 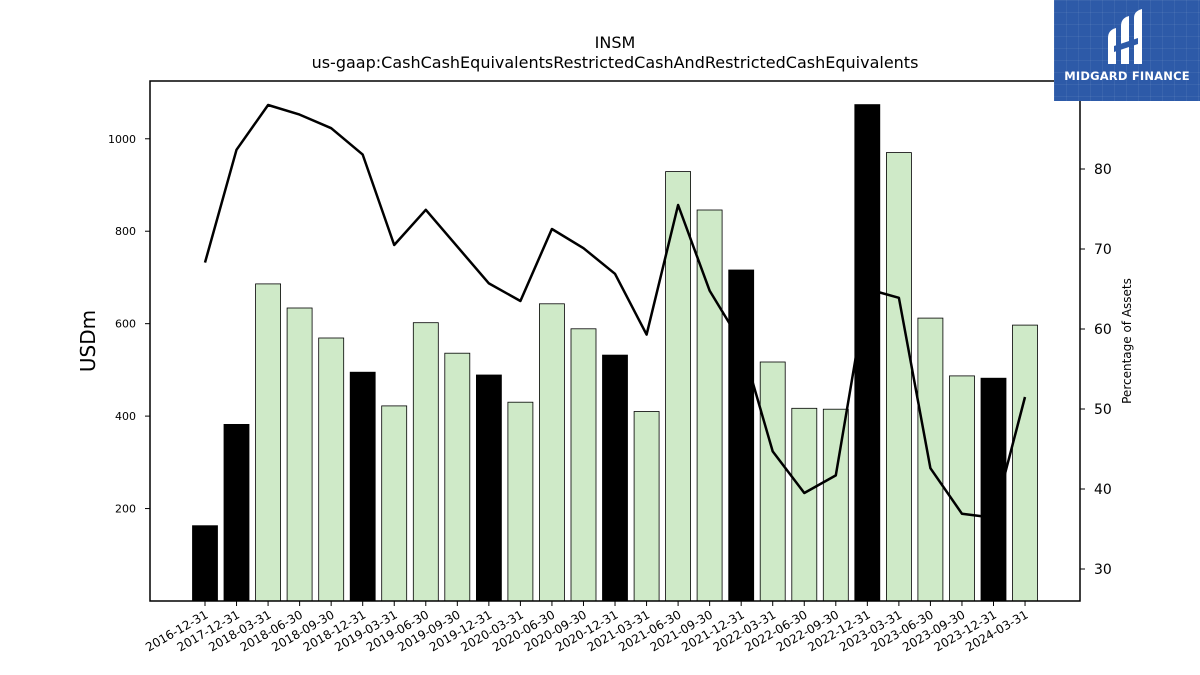 What do you see at coordinates (1103, 490) in the screenshot?
I see `y2-tick-label: 40` at bounding box center [1103, 490].